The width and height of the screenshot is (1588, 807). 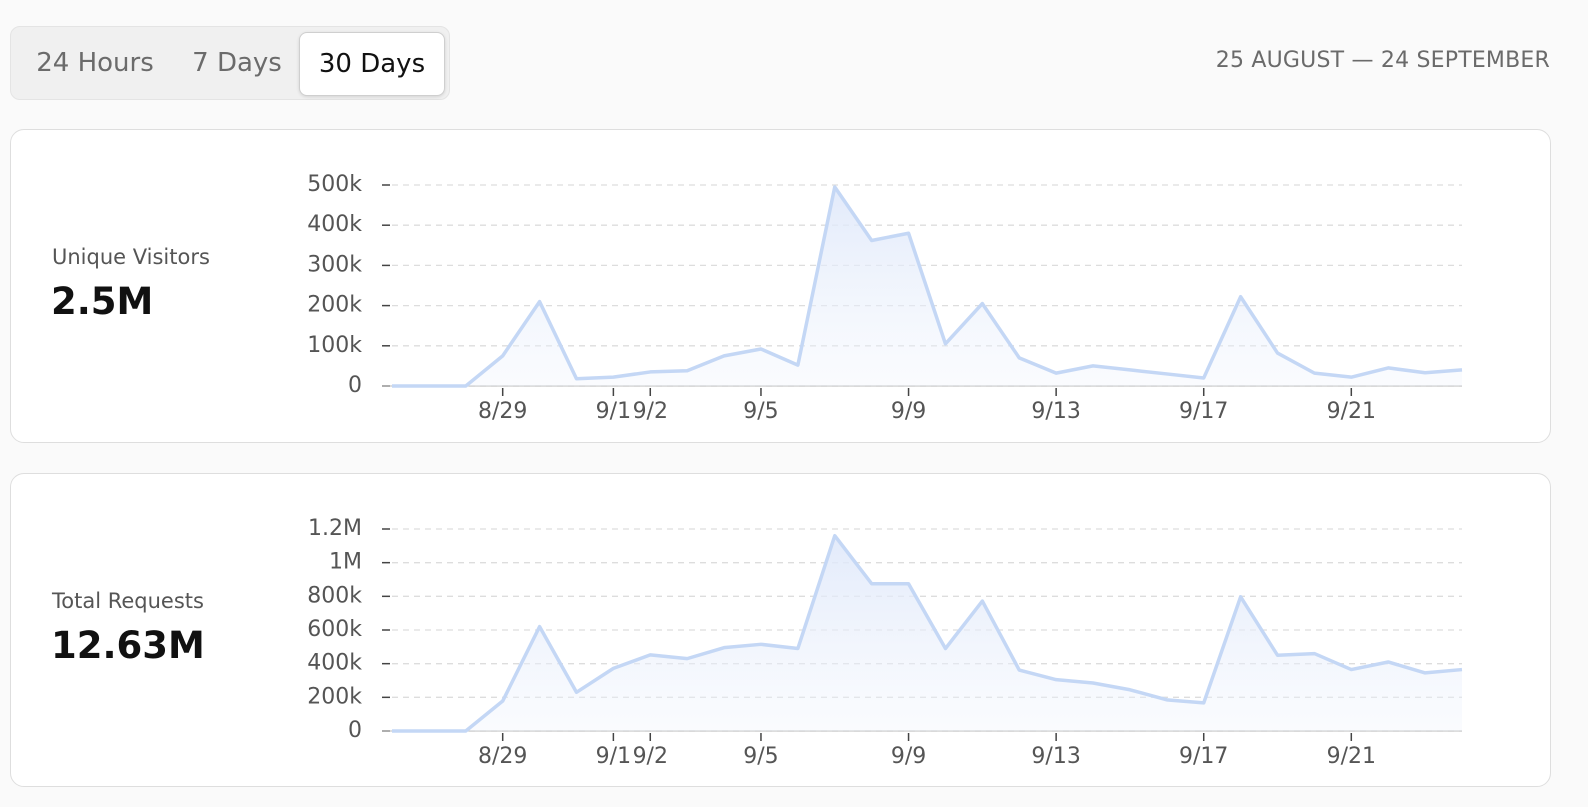 I want to click on range-tabs: 24 Hours 7 Days 30 Days, so click(x=230, y=63).